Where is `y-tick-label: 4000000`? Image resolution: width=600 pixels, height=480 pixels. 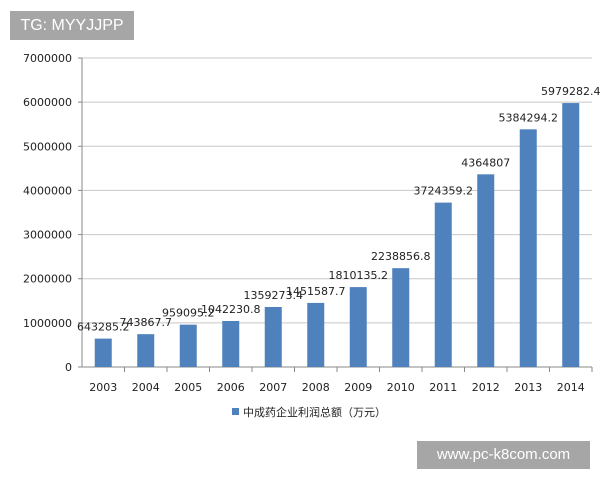 y-tick-label: 4000000 is located at coordinates (47, 190).